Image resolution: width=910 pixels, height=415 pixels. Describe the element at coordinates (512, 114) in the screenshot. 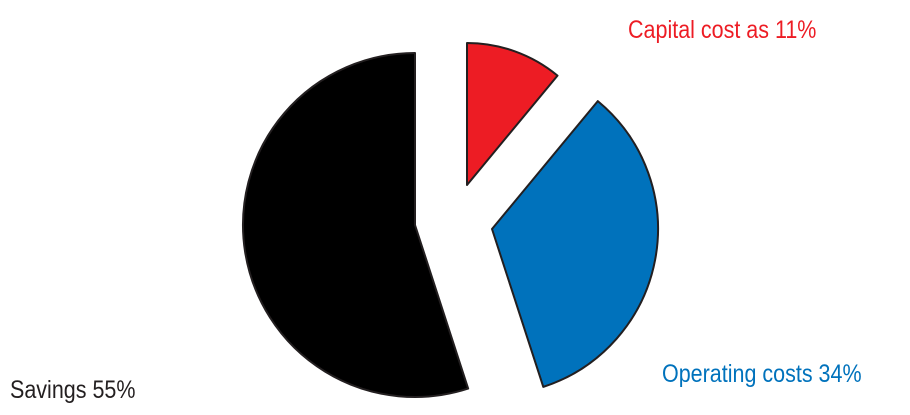

I see `pie-slice-capital-cost` at that location.